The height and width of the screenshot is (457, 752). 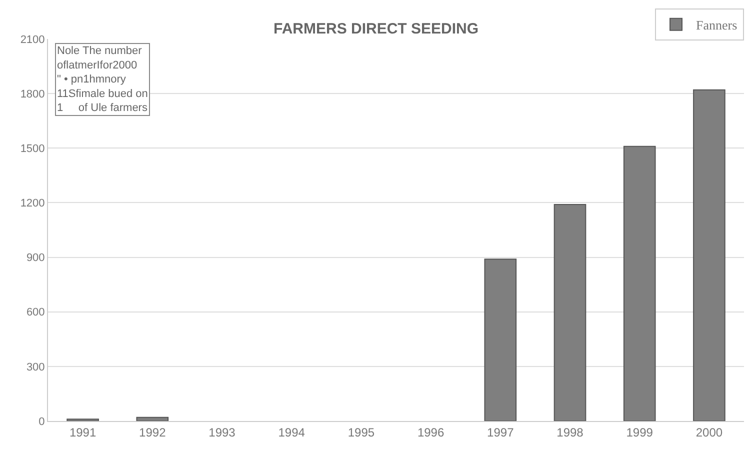 What do you see at coordinates (35, 258) in the screenshot?
I see `y-tick-label: 900` at bounding box center [35, 258].